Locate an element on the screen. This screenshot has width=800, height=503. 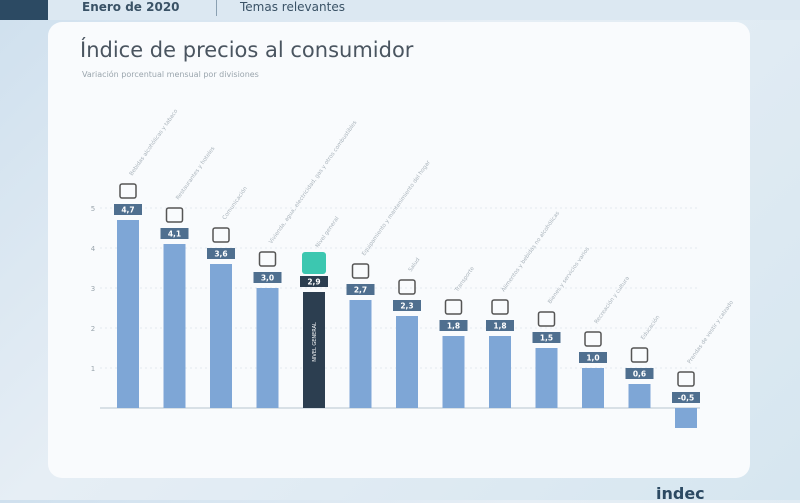
y-tick-label: 2 is located at coordinates (93, 329).